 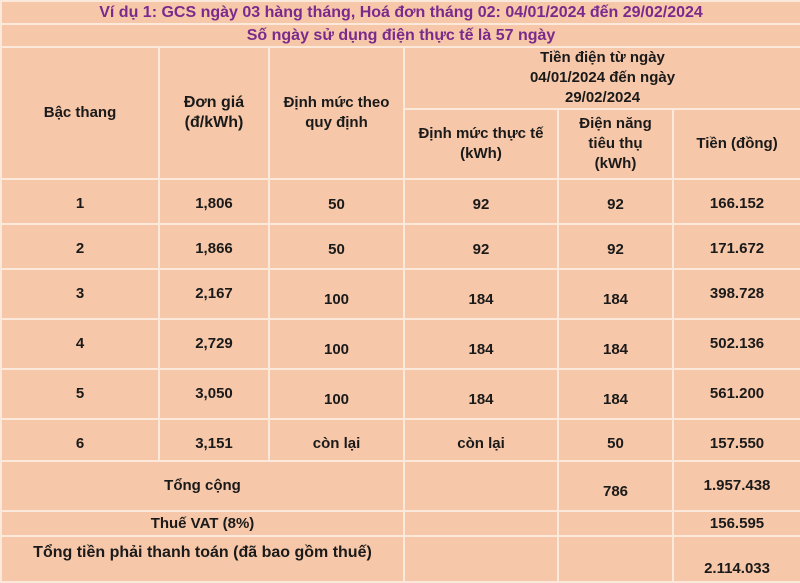 I want to click on table-row: 2 1,866 50 92 92 171.672, so click(x=400, y=246).